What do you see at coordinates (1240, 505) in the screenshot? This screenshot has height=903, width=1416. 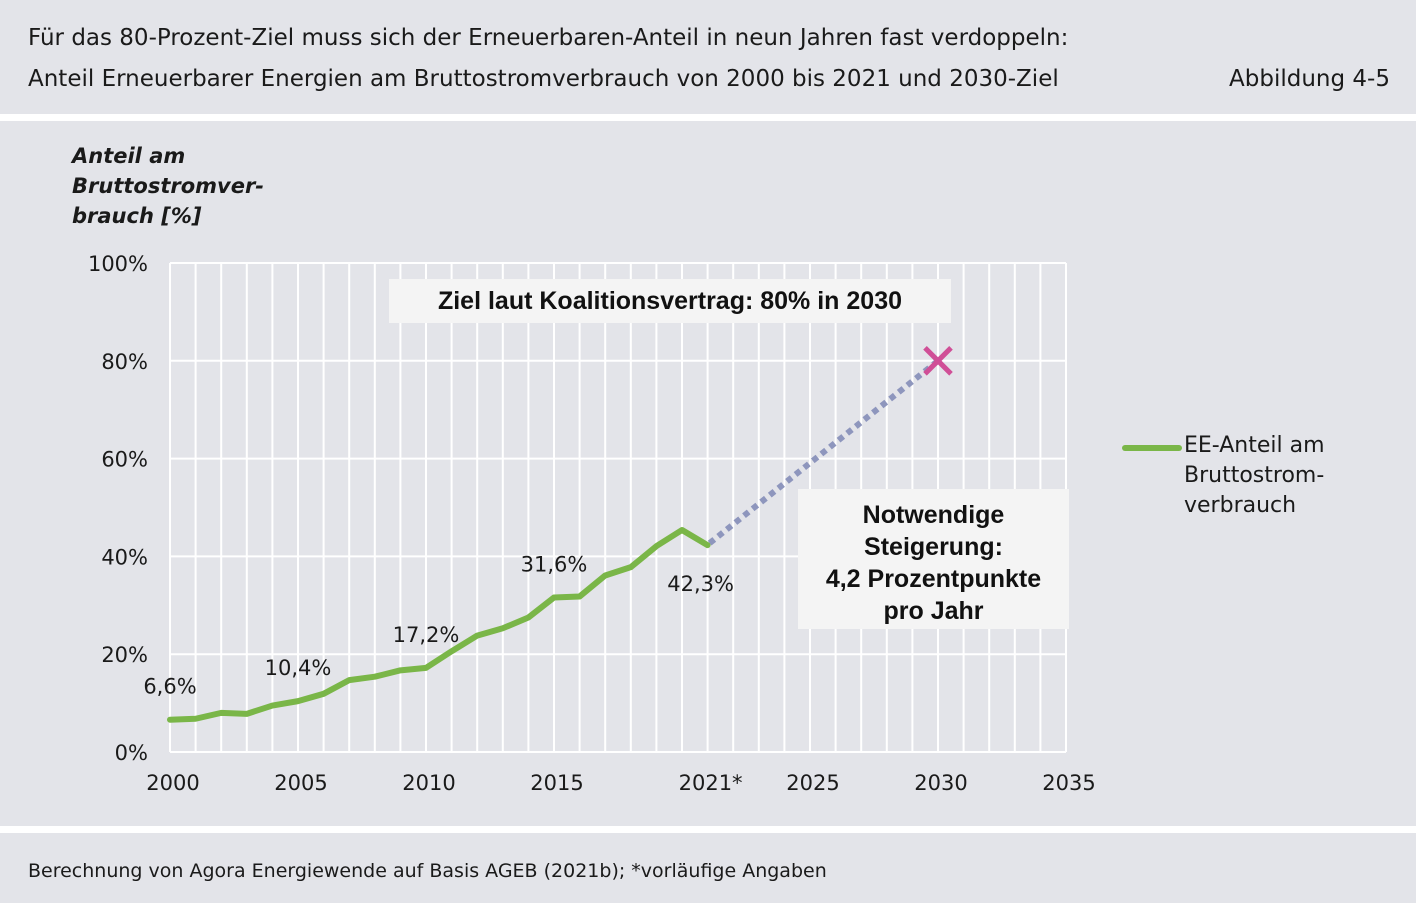 I see `legend-label-line: verbrauch` at bounding box center [1240, 505].